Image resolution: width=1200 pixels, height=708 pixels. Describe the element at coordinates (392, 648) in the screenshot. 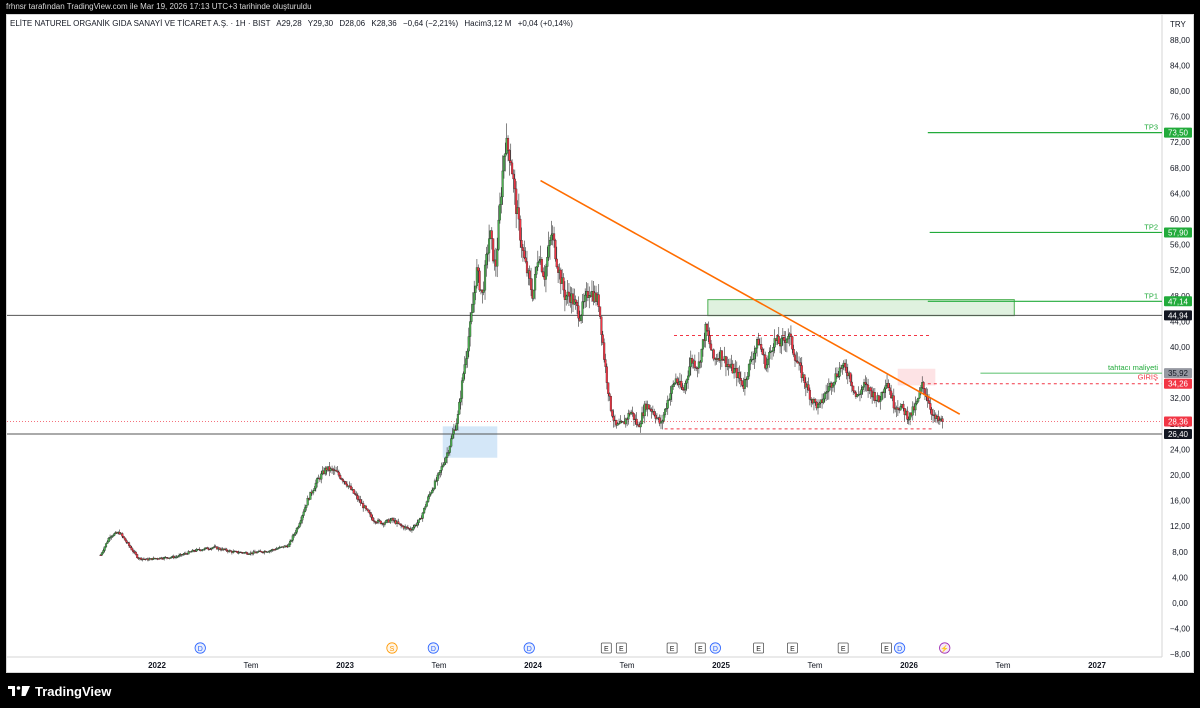

I see `event-marker: S` at that location.